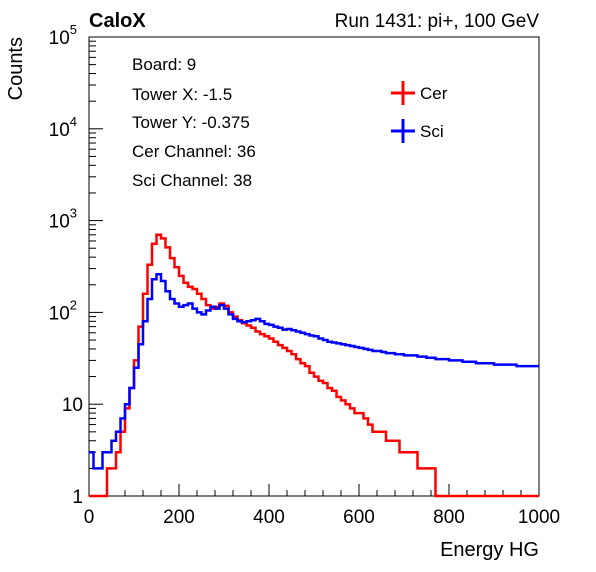 The height and width of the screenshot is (572, 596). What do you see at coordinates (437, 21) in the screenshot?
I see `run-label: Run 1431: pi+, 100 GeV` at bounding box center [437, 21].